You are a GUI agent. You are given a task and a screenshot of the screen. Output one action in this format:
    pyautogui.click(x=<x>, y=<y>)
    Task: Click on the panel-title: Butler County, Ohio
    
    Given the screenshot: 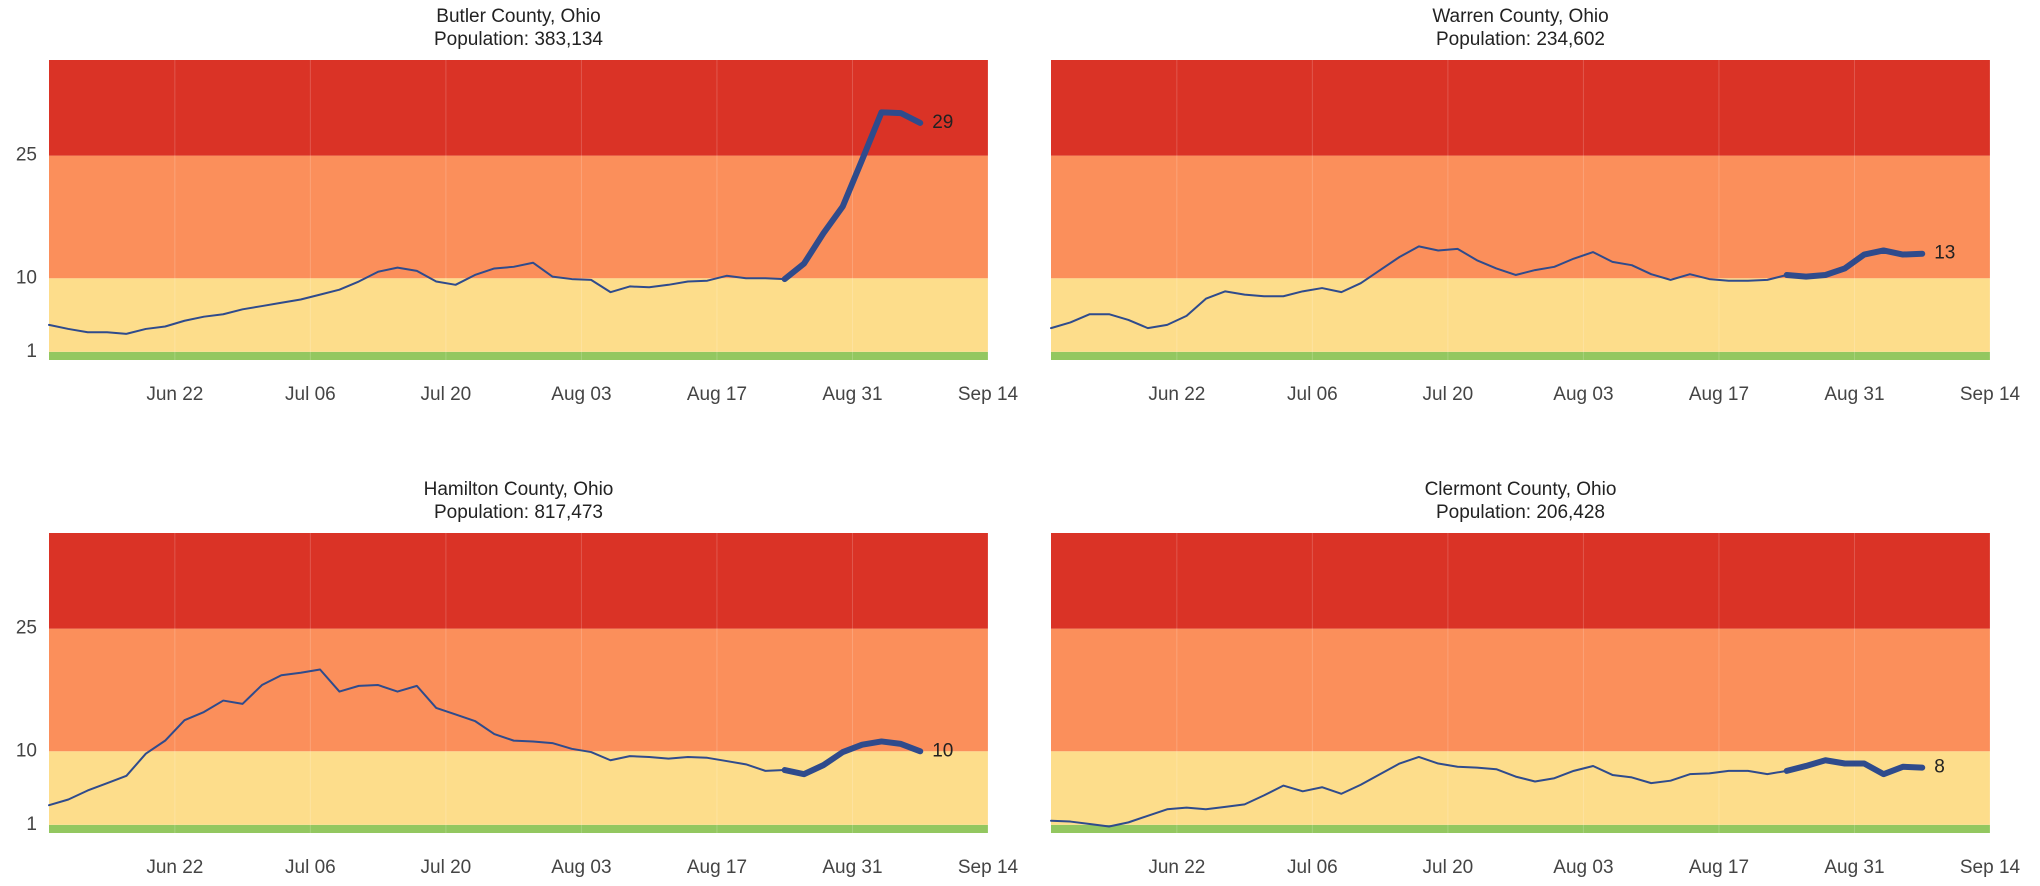 What is the action you would take?
    pyautogui.click(x=518, y=16)
    